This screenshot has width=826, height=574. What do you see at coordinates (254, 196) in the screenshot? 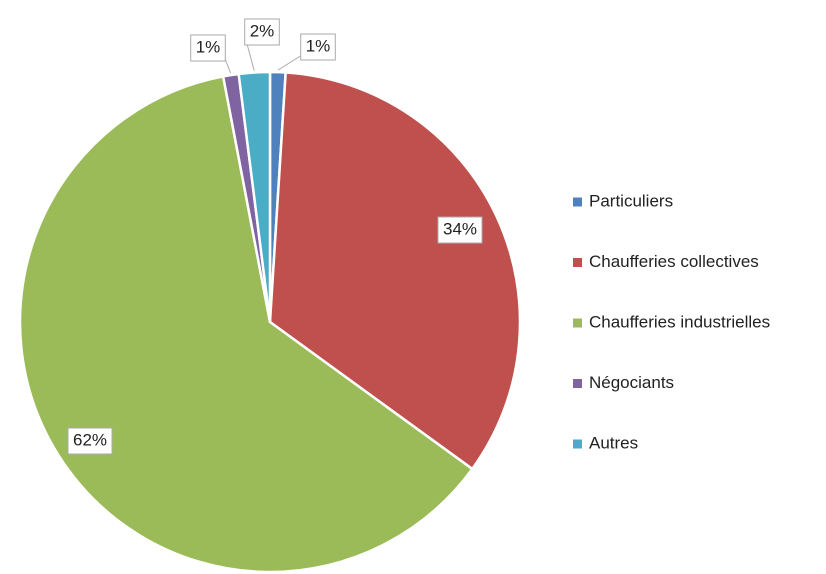
I see `pie-slice` at bounding box center [254, 196].